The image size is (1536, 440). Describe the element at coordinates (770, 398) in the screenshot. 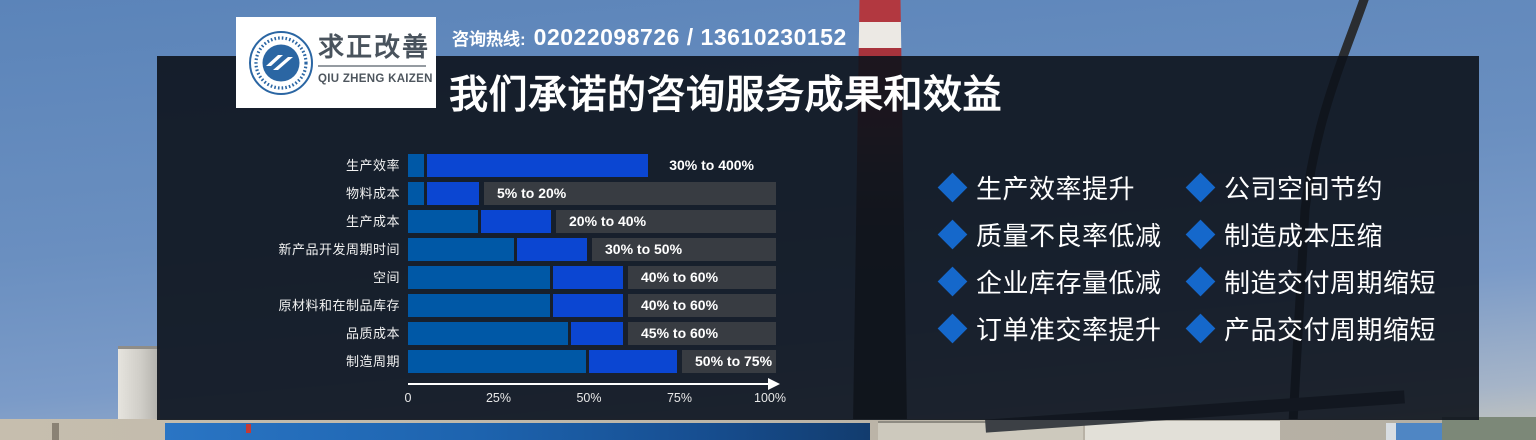

I see `axis-tick-label: 100%` at that location.